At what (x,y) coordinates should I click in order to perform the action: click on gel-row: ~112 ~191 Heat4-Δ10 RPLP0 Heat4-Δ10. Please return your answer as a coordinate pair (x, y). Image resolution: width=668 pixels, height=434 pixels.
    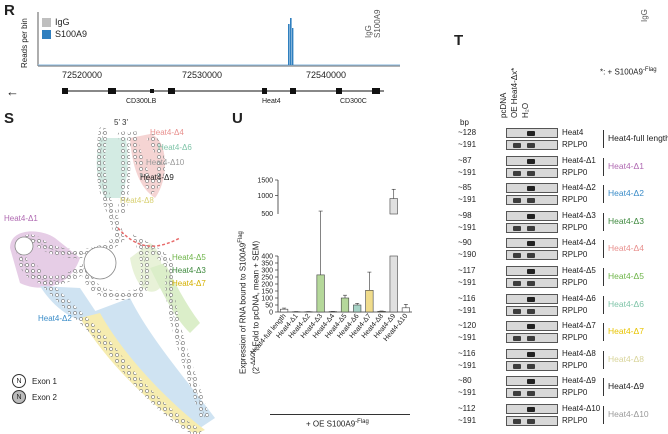
    Looking at the image, I should click on (563, 416).